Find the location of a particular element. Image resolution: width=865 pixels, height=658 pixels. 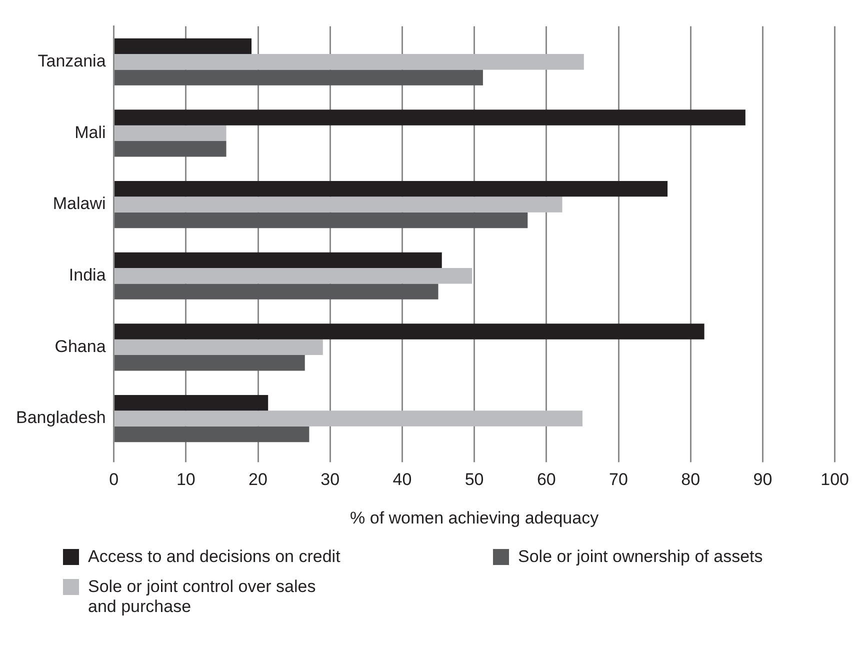

x-tick-label: 0 is located at coordinates (114, 480).